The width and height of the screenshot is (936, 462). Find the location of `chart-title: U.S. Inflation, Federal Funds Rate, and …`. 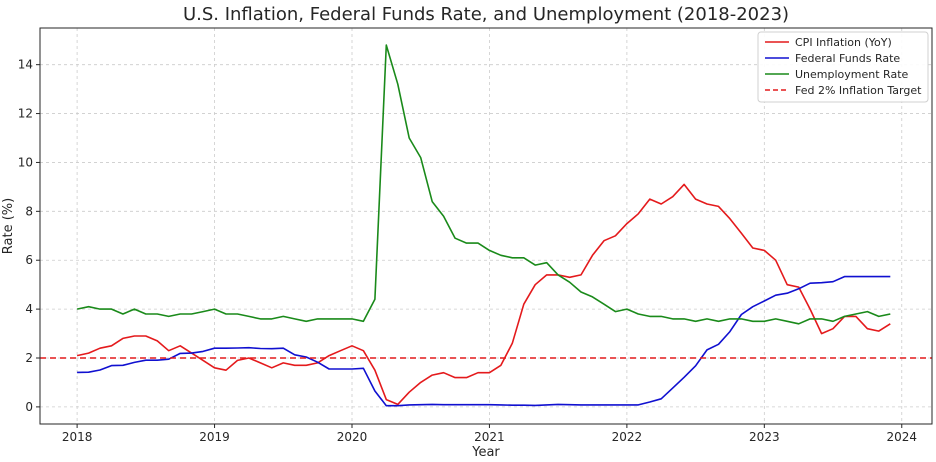

chart-title: U.S. Inflation, Federal Funds Rate, and … is located at coordinates (486, 14).